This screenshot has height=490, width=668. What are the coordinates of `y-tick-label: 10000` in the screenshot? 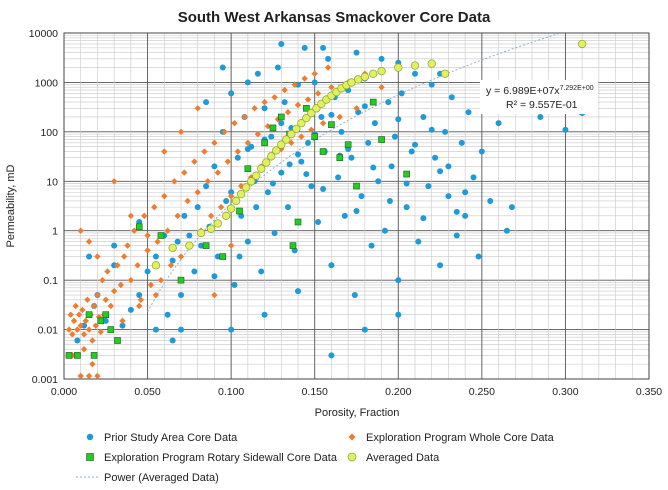 It's located at (43, 34).